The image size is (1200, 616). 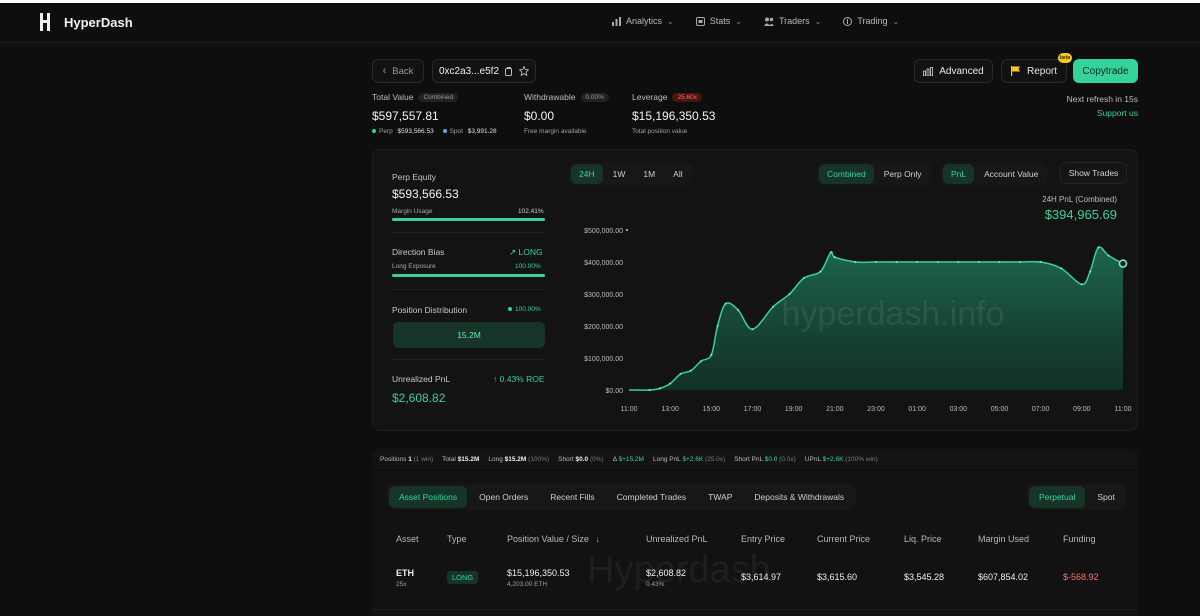 I want to click on pnl-line, so click(x=876, y=318).